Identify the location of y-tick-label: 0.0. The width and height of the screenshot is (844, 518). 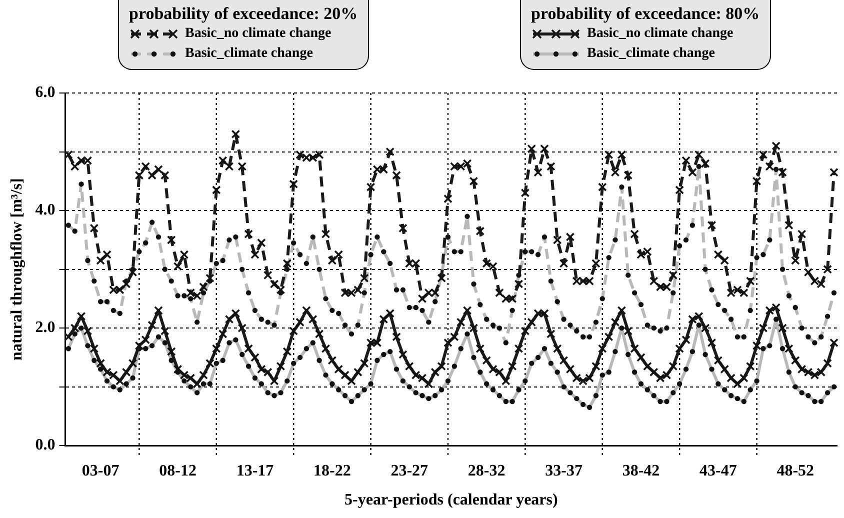
(45, 445).